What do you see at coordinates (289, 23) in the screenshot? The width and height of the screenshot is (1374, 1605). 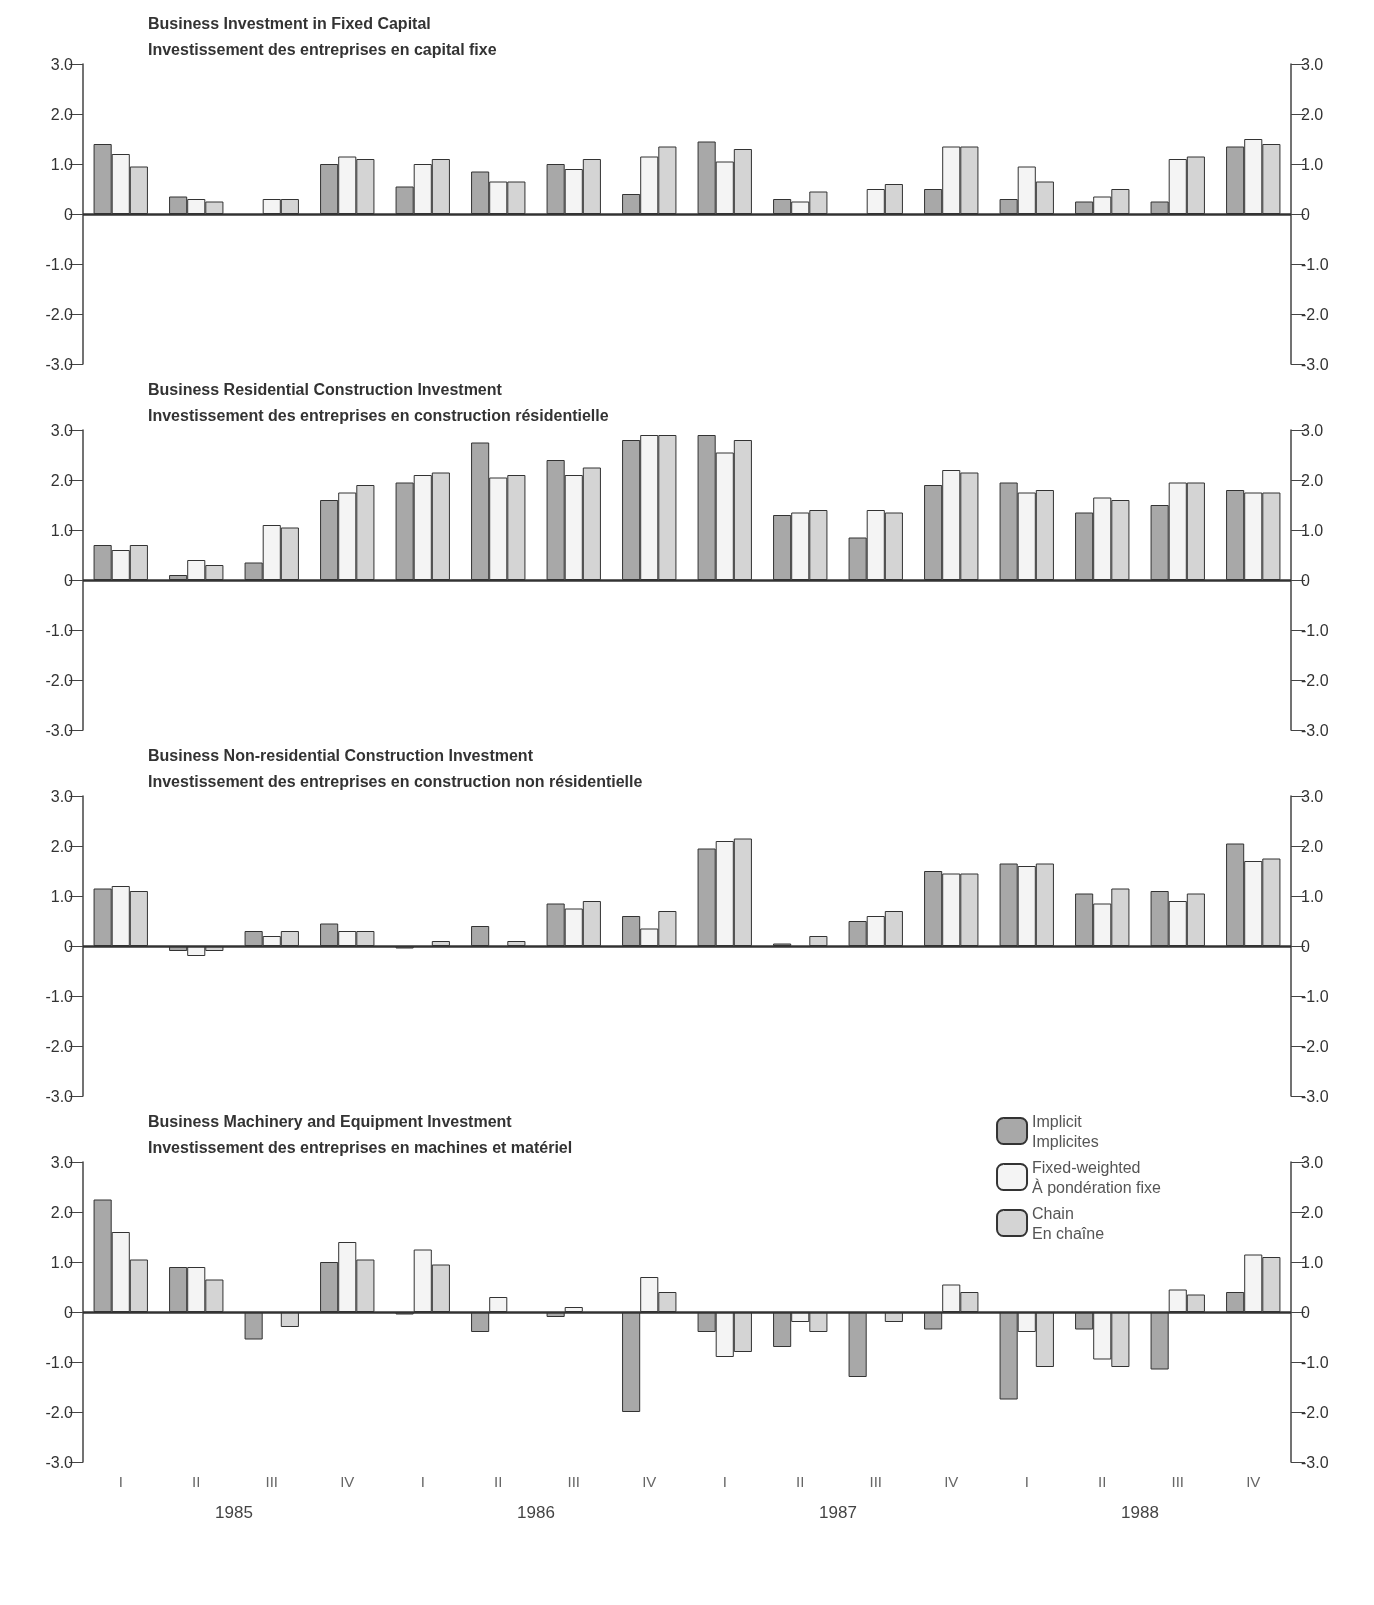 I see `chart-title: Business Investment in Fixed Capital` at bounding box center [289, 23].